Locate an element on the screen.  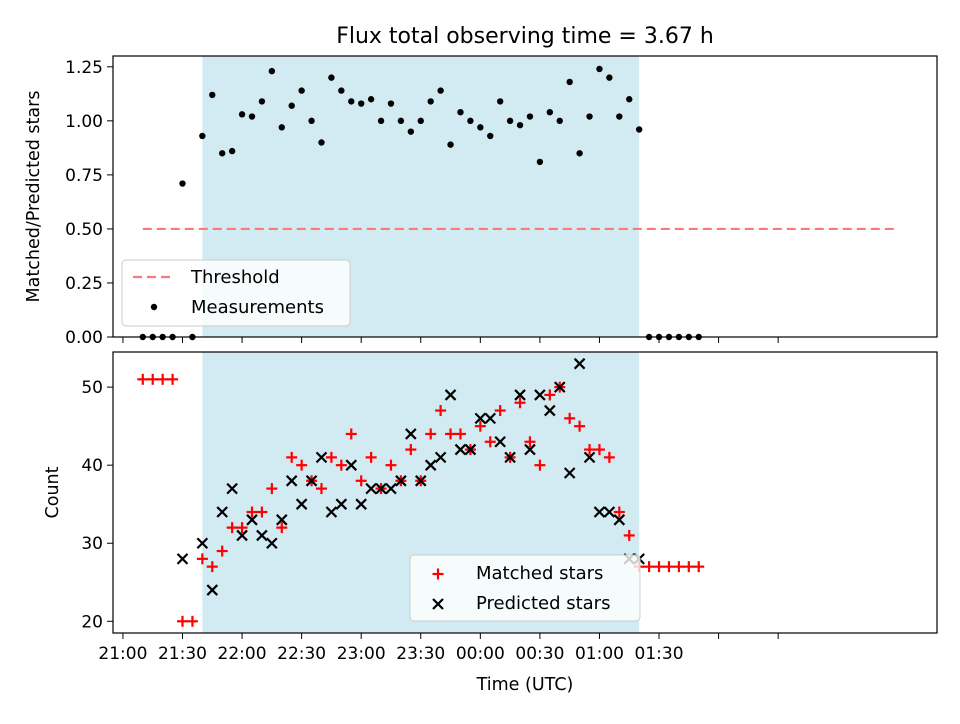
x-axis-label: Time (UTC) is located at coordinates (525, 685).